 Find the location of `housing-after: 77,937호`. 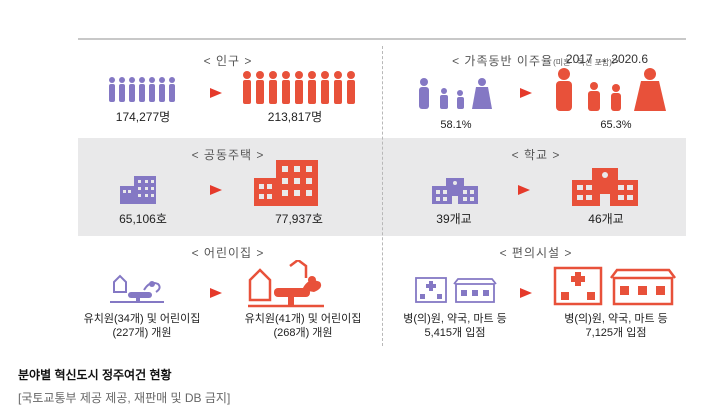

housing-after: 77,937호 is located at coordinates (299, 219).